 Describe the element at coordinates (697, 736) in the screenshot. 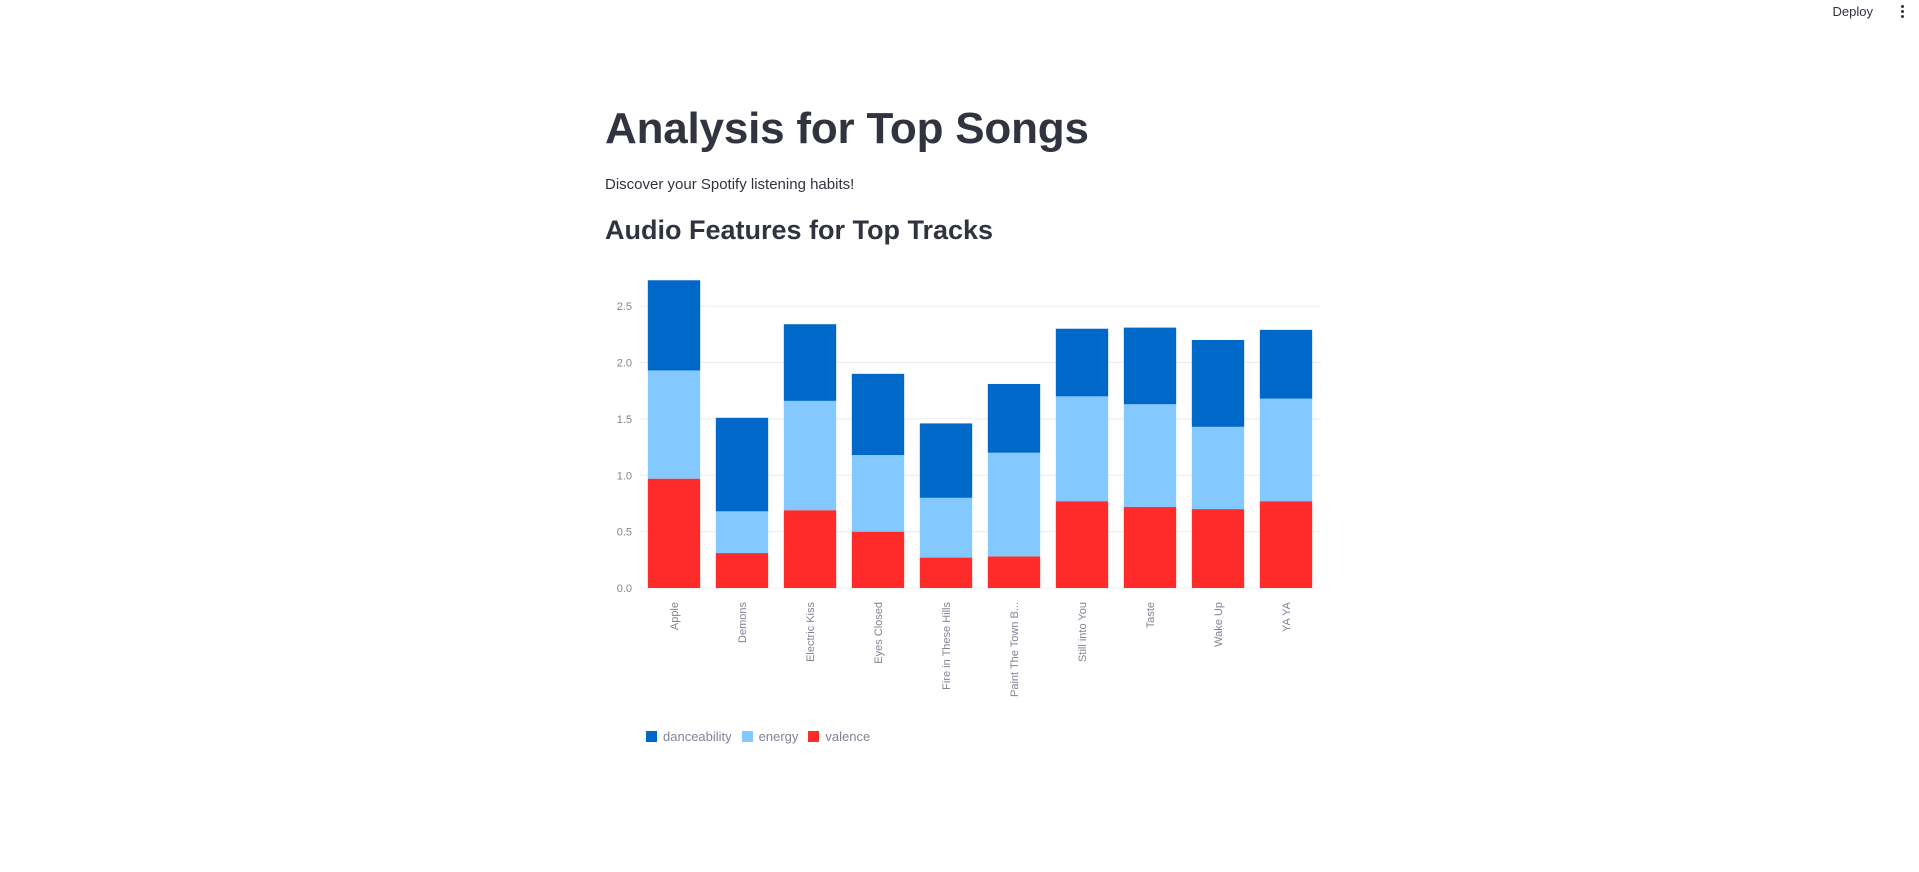

I see `legend-label: danceability` at that location.